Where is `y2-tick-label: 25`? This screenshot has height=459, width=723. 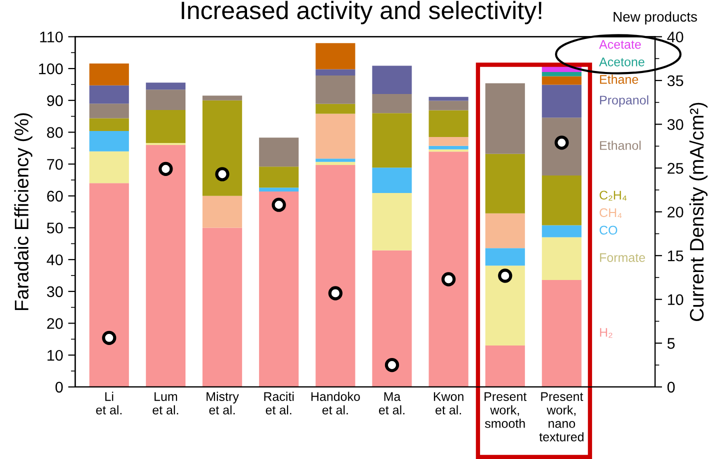
y2-tick-label: 25 is located at coordinates (676, 168).